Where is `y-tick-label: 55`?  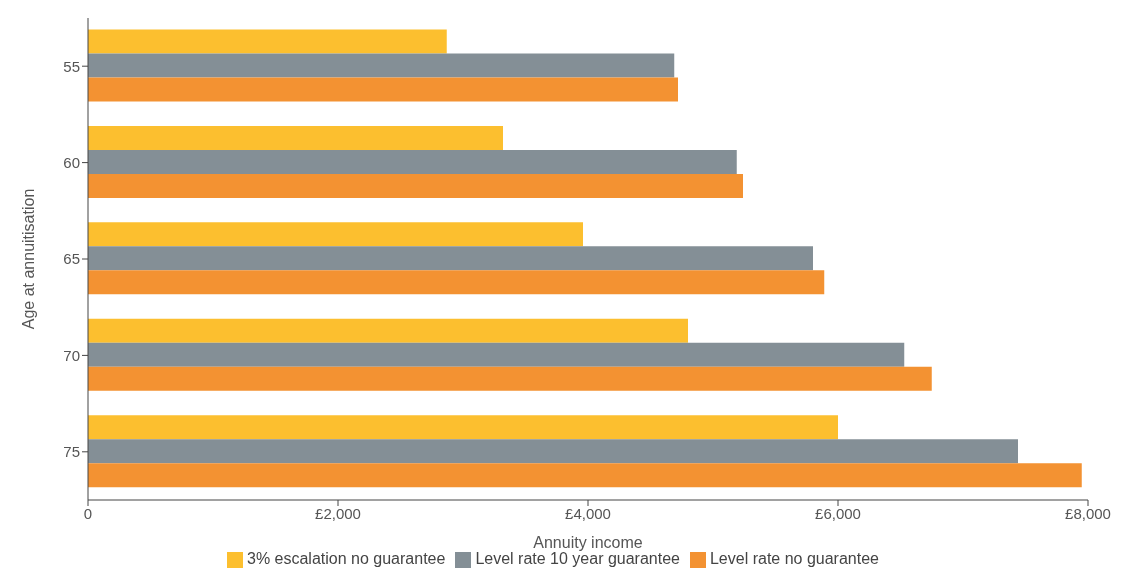 y-tick-label: 55 is located at coordinates (71, 66).